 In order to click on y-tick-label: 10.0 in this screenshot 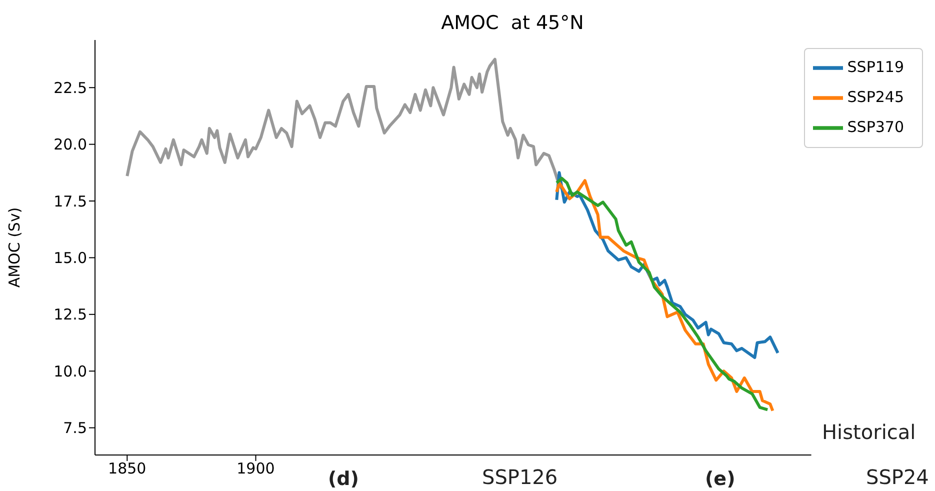, I will do `click(70, 371)`.